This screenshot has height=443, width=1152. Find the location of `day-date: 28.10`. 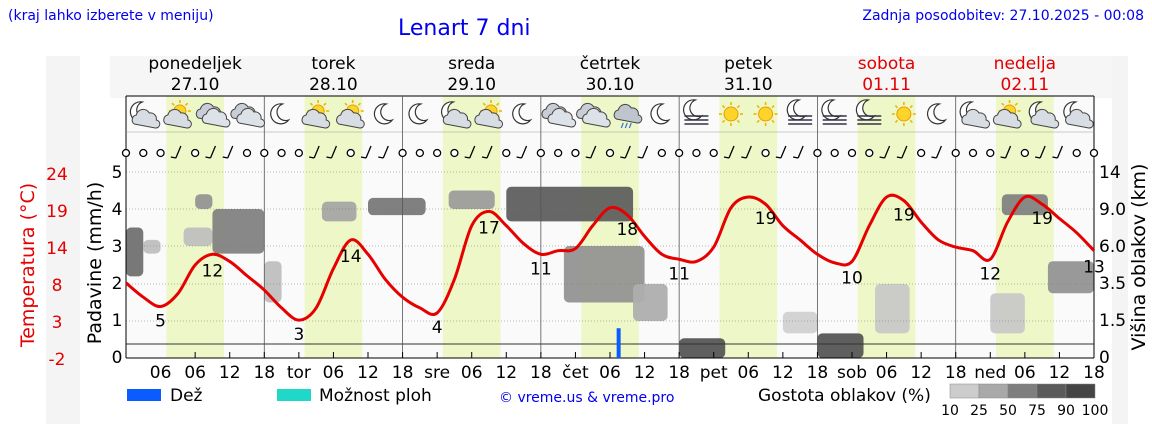

day-date: 28.10 is located at coordinates (333, 85).